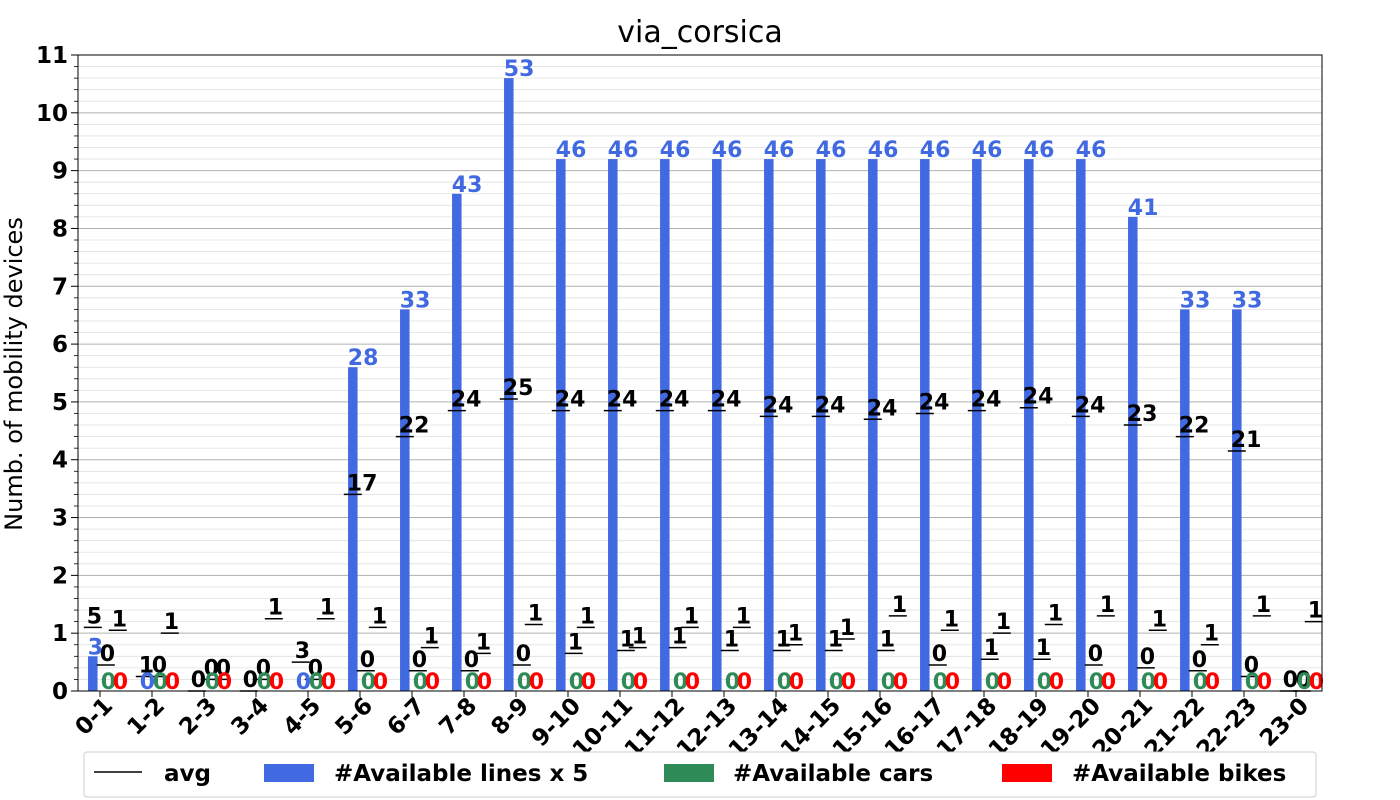 The width and height of the screenshot is (1400, 800). I want to click on legend-lines-swatch, so click(289, 773).